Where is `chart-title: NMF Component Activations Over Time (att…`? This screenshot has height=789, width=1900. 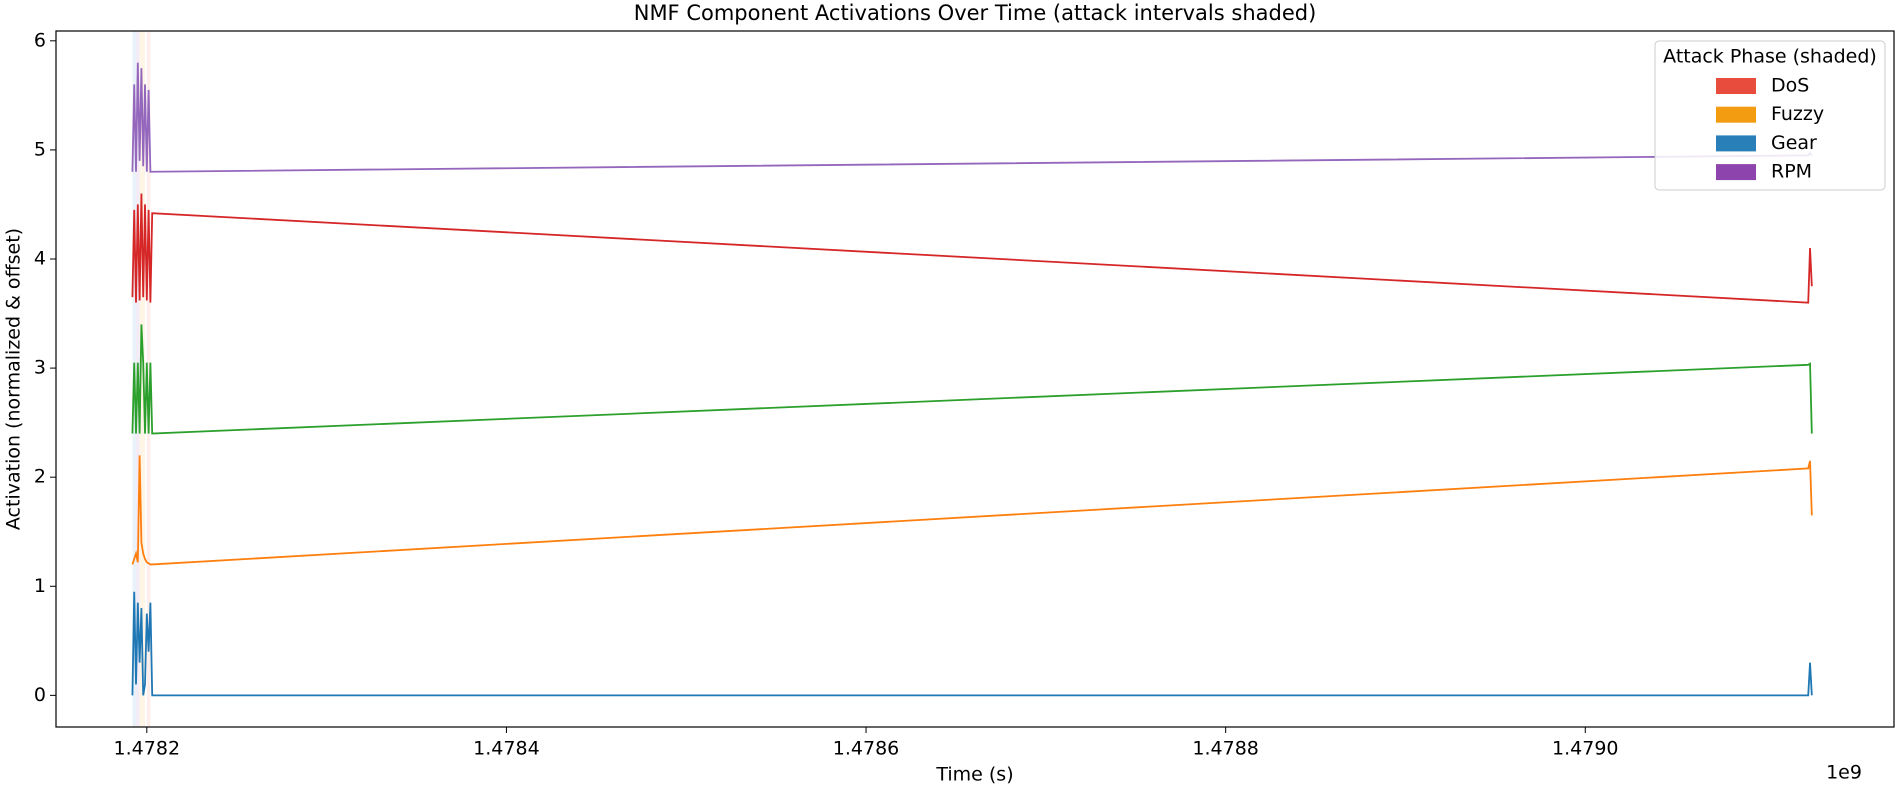
chart-title: NMF Component Activations Over Time (att… is located at coordinates (975, 13).